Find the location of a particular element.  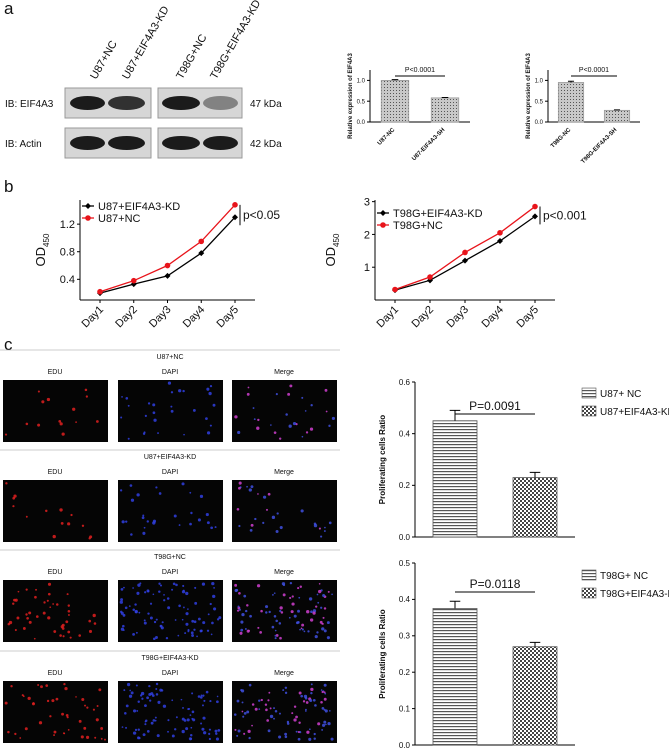

y-axis-label: Relative expression of EIF4A3 is located at coordinates (351, 95).